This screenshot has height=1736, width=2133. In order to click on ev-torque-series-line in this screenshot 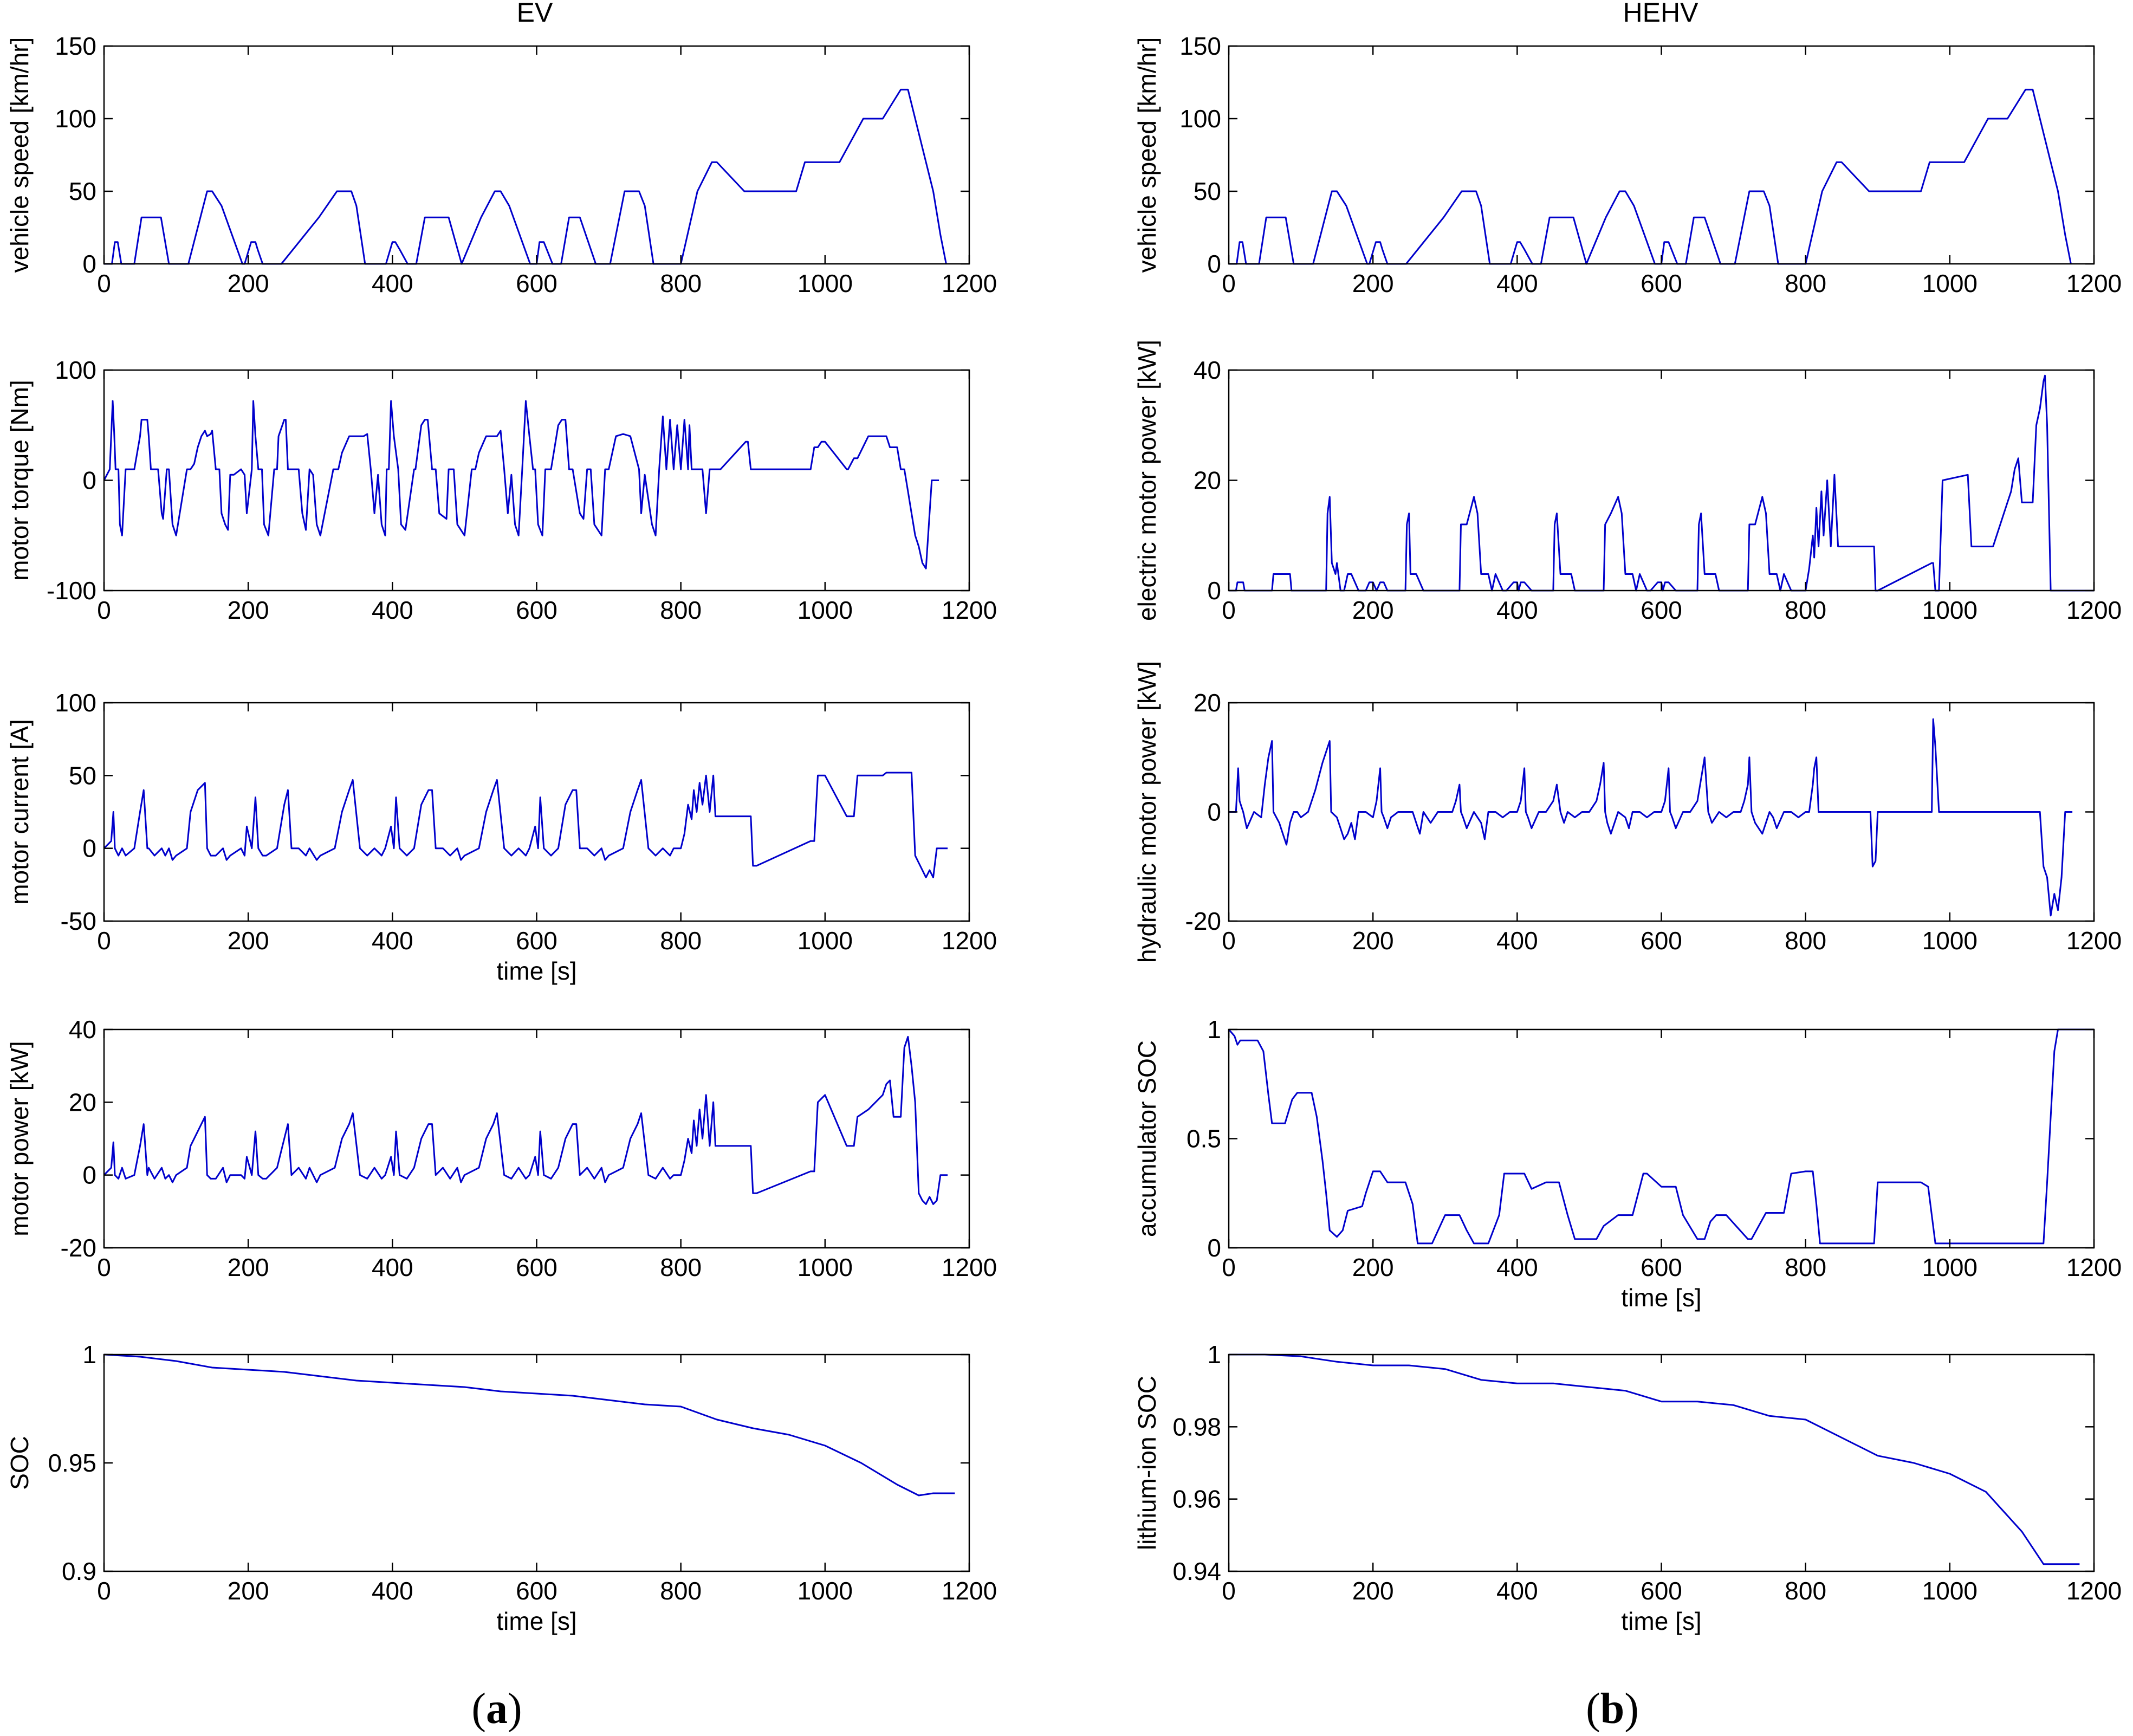, I will do `click(521, 484)`.